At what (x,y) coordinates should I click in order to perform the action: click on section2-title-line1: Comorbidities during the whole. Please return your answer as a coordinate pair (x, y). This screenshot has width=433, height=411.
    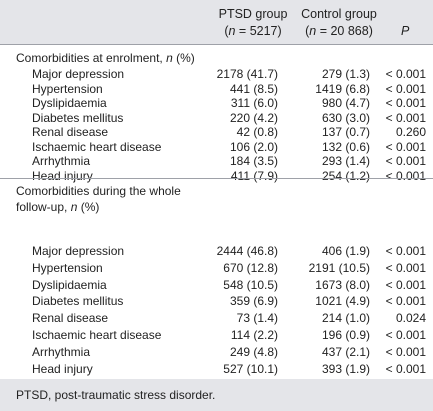
    Looking at the image, I should click on (98, 191).